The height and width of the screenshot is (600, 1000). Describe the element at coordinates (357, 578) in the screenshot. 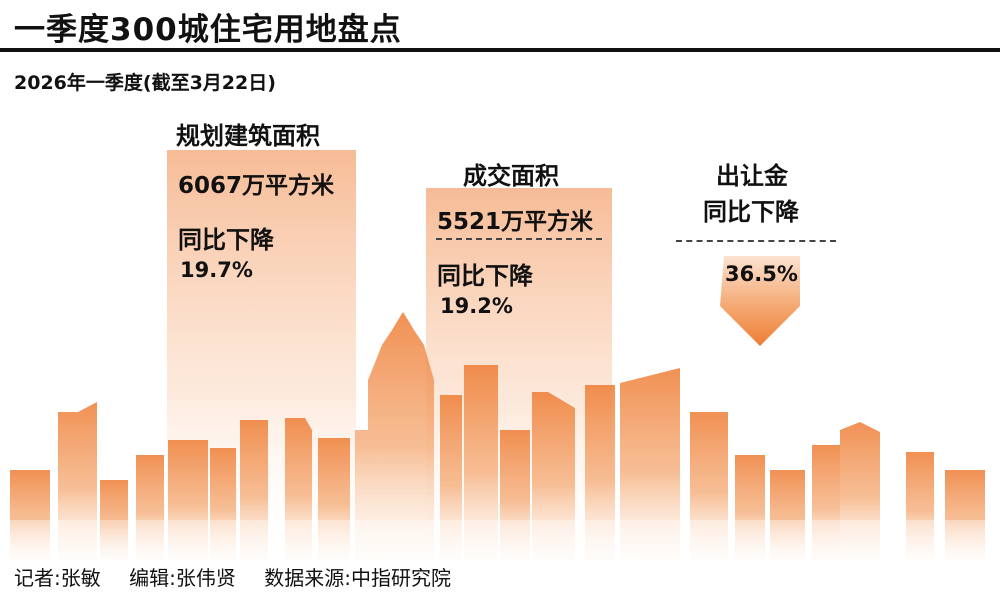

I see `source-credit: 数据来源:中指研究院` at that location.